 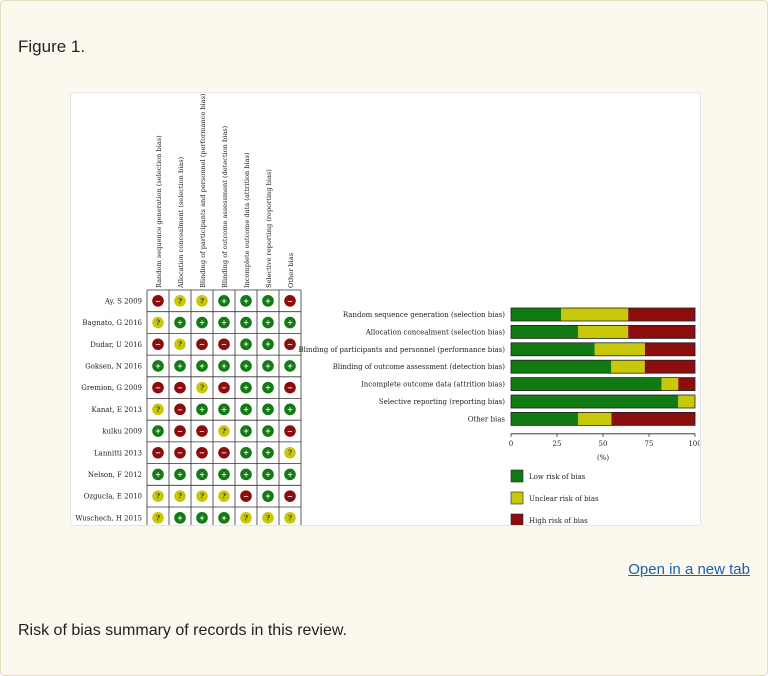 What do you see at coordinates (689, 569) in the screenshot?
I see `open-in-new-tab-link: Open in a new tab` at bounding box center [689, 569].